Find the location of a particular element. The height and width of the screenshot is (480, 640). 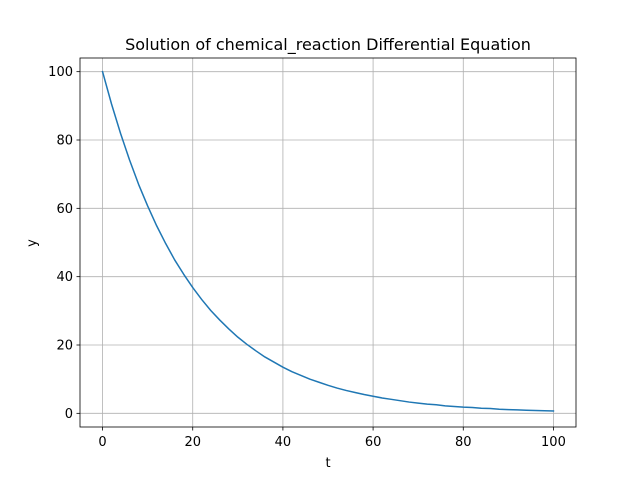

x-tick-label: 20 is located at coordinates (192, 442).